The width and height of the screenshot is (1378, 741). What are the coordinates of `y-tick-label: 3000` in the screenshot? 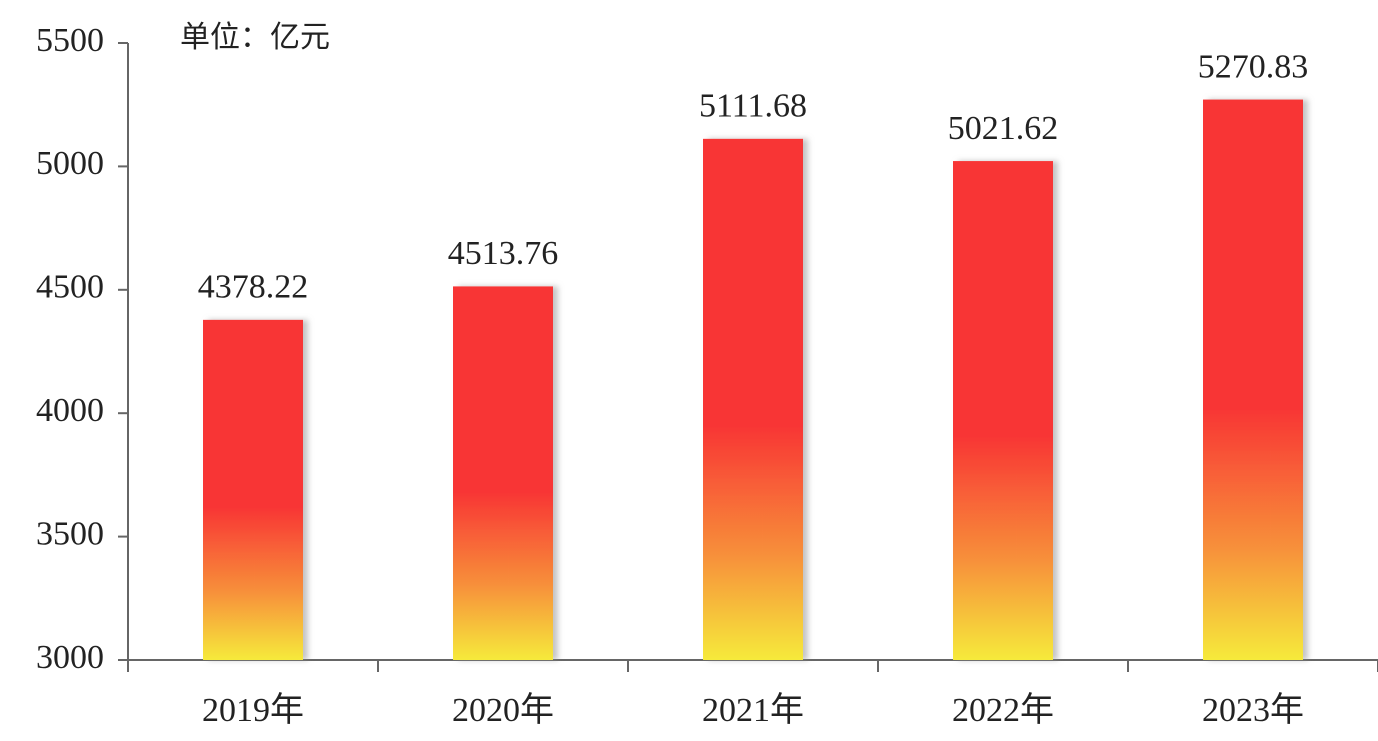 It's located at (70, 657).